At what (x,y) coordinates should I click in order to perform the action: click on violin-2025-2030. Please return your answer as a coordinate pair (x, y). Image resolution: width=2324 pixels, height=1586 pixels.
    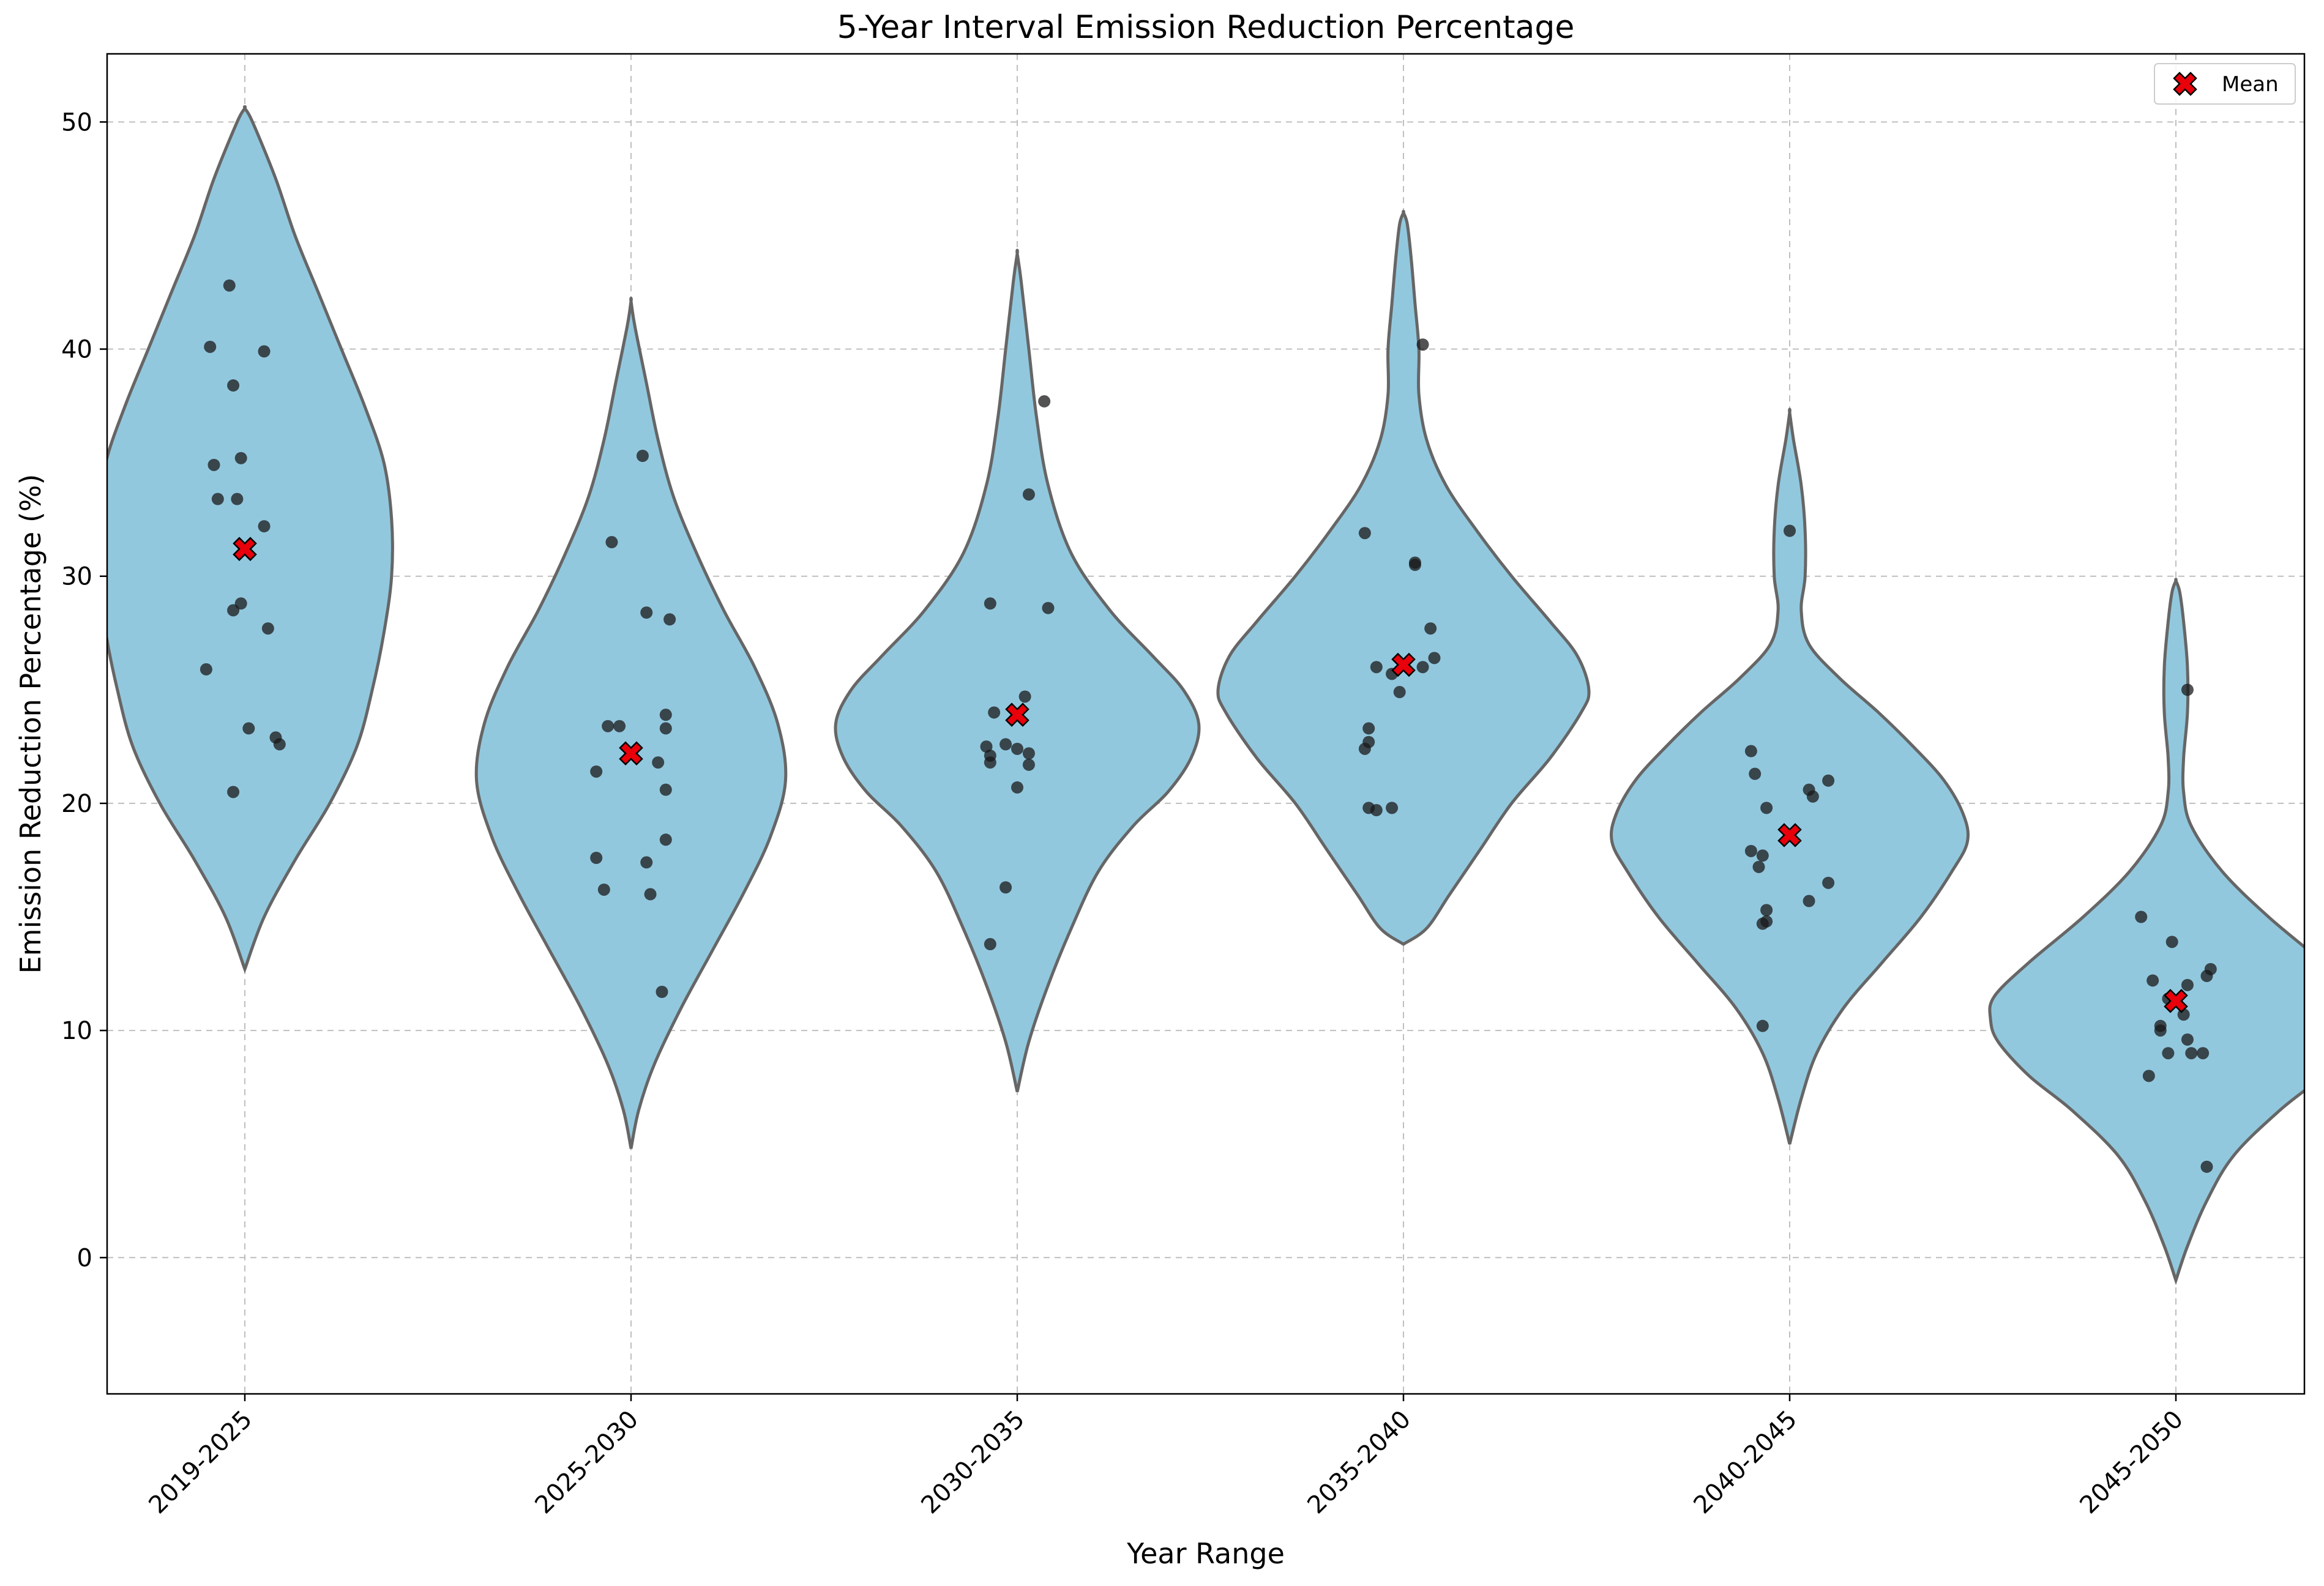
    Looking at the image, I should click on (631, 723).